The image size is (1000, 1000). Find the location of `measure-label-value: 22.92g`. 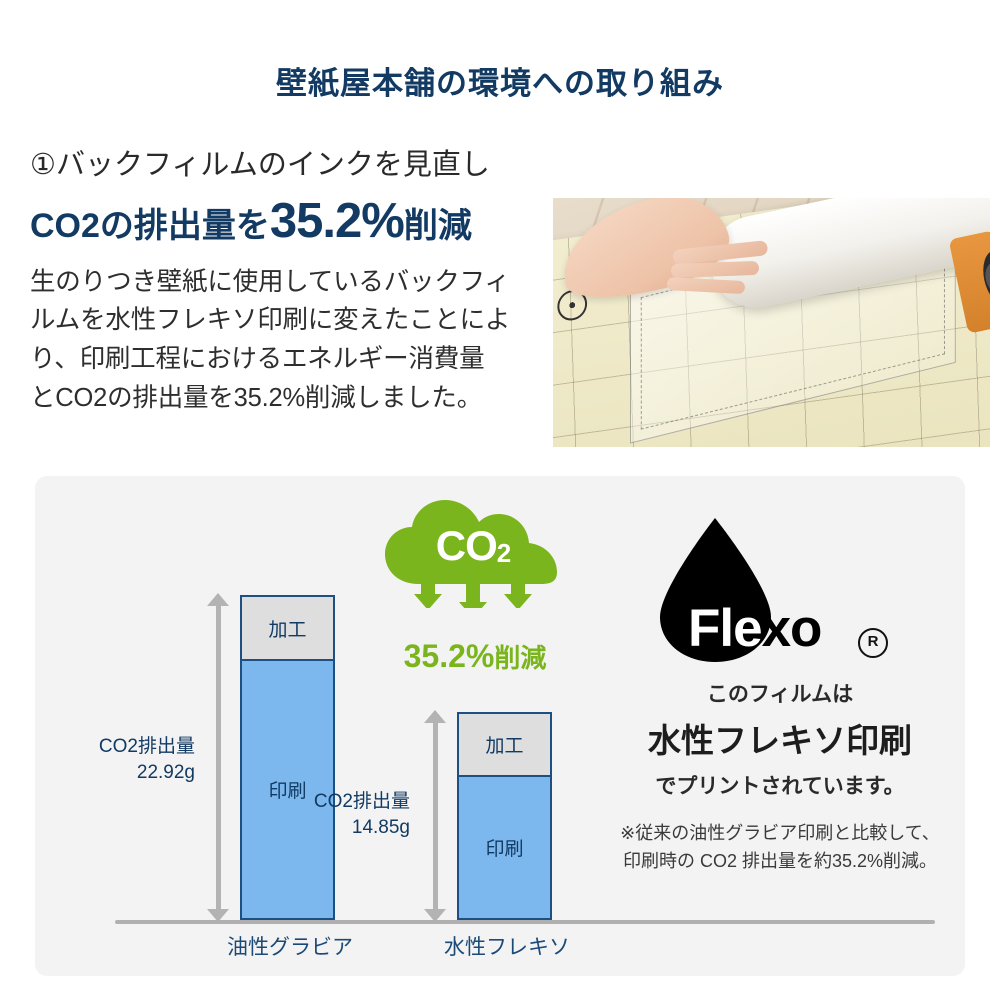

measure-label-value: 22.92g is located at coordinates (165, 772).